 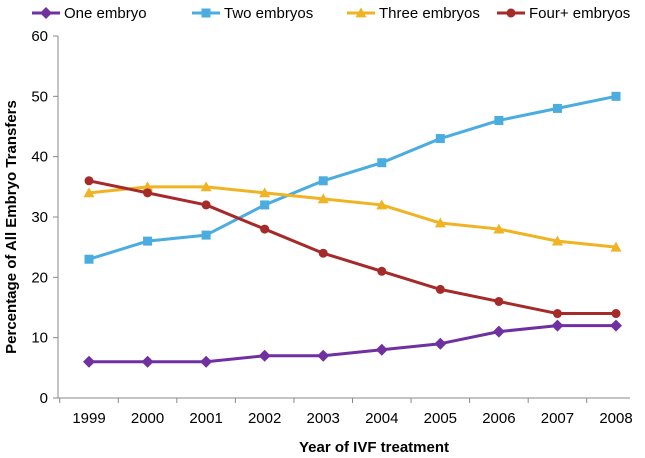 What do you see at coordinates (39, 36) in the screenshot?
I see `y-tick-label: 60` at bounding box center [39, 36].